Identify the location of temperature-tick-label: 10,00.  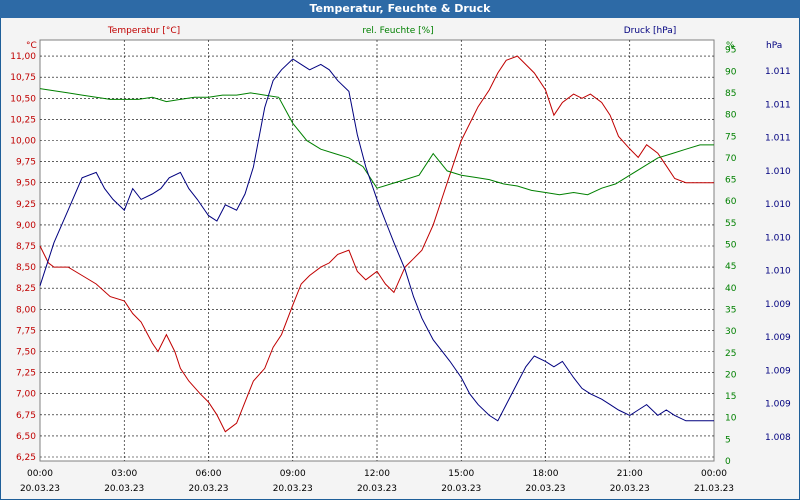
(23, 142).